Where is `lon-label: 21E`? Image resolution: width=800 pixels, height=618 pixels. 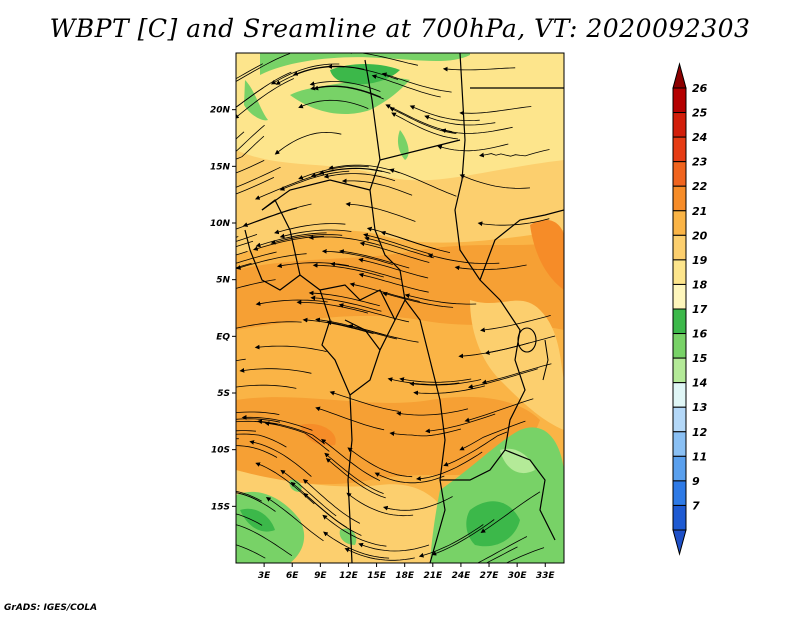
lon-label: 21E is located at coordinates (433, 576).